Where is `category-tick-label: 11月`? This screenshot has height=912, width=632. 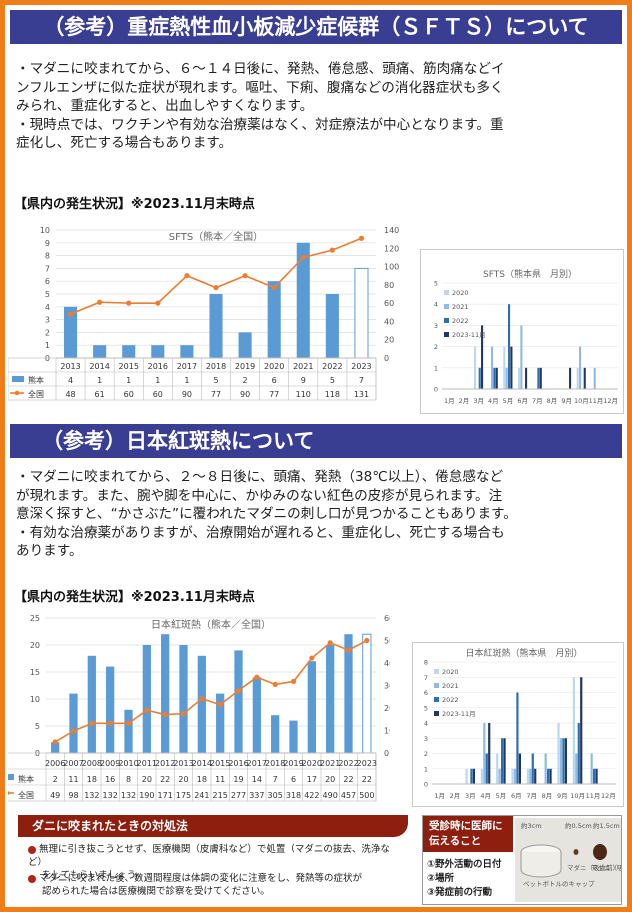
category-tick-label: 11月 is located at coordinates (596, 401).